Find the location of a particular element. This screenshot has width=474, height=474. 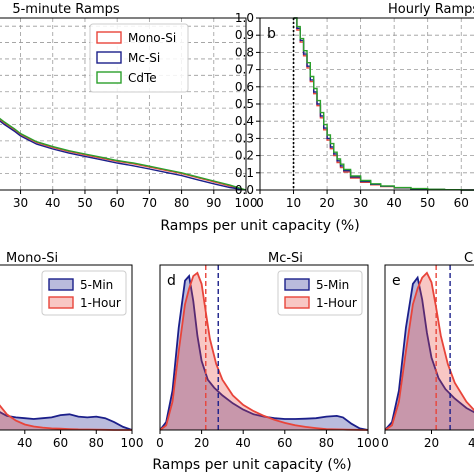

x-tick-label: 90 is located at coordinates (213, 203).